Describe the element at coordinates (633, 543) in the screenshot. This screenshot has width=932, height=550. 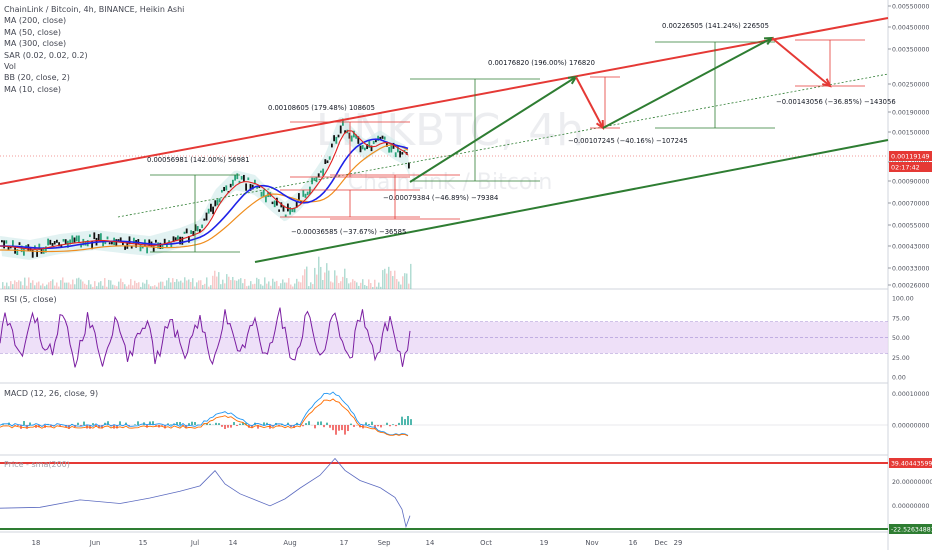
I see `time-axis-label: 16` at that location.